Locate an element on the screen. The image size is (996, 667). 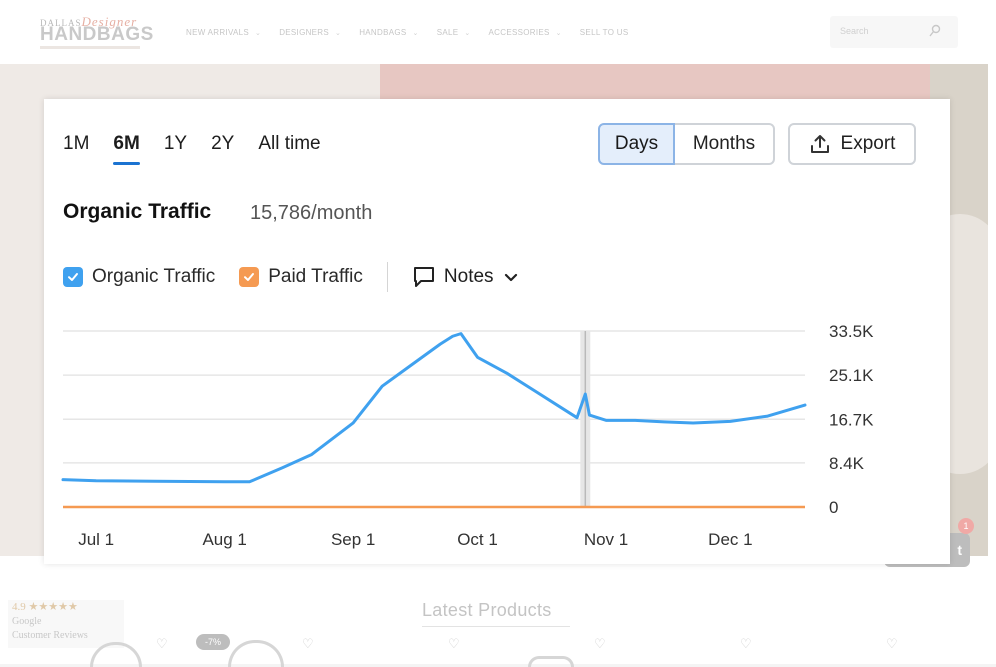
range-2y: 2Y is located at coordinates (223, 143).